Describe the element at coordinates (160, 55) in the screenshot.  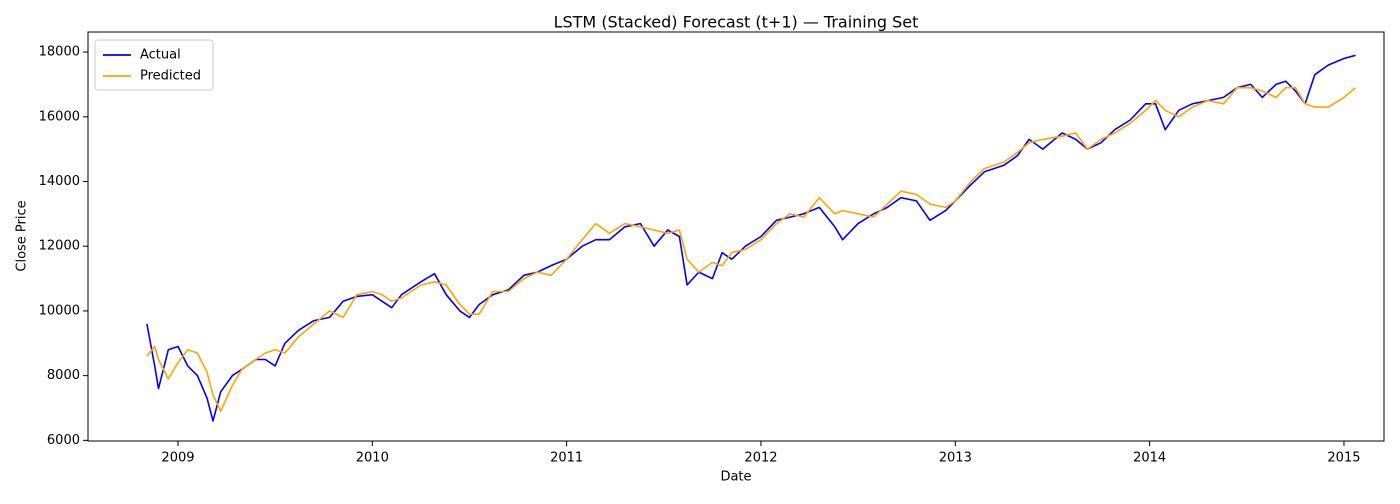
I see `legend-label: Actual` at that location.